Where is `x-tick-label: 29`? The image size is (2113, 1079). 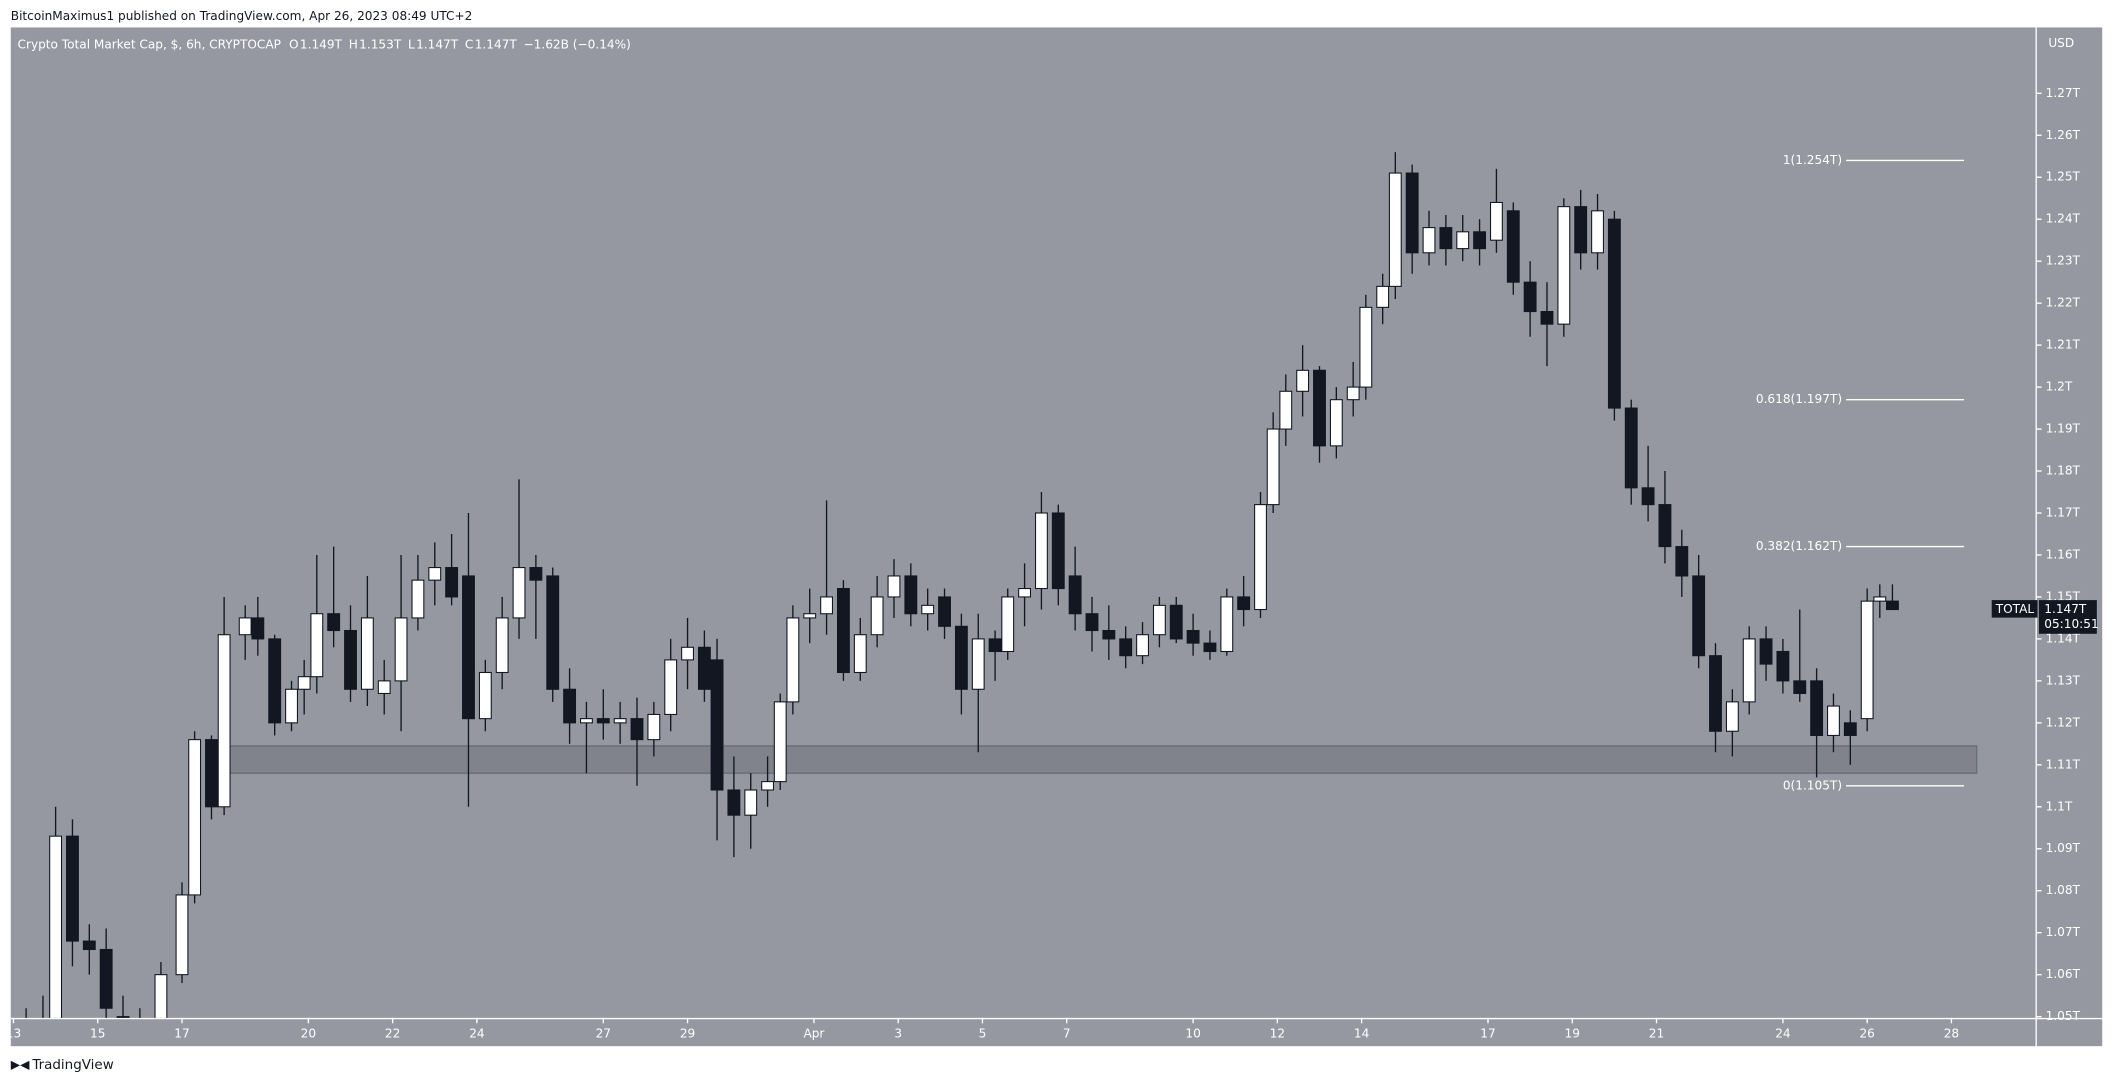
x-tick-label: 29 is located at coordinates (687, 1034).